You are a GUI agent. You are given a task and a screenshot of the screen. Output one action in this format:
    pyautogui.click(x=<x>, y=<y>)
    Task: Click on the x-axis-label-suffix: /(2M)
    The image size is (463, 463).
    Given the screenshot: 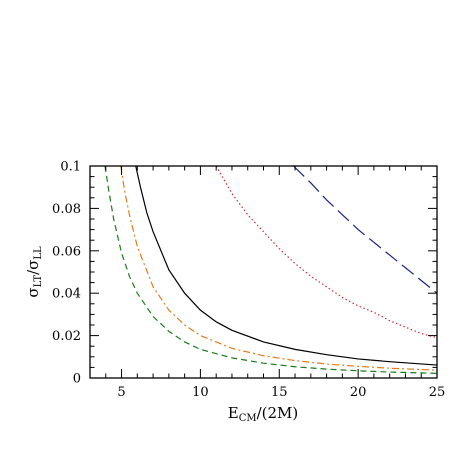 What is the action you would take?
    pyautogui.click(x=278, y=413)
    